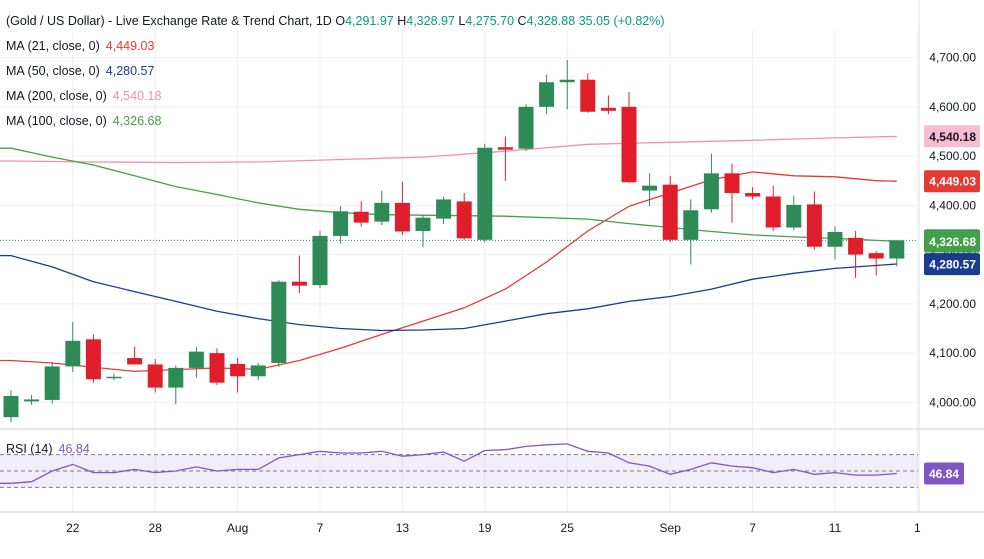  What do you see at coordinates (402, 21) in the screenshot?
I see `high-label: H` at bounding box center [402, 21].